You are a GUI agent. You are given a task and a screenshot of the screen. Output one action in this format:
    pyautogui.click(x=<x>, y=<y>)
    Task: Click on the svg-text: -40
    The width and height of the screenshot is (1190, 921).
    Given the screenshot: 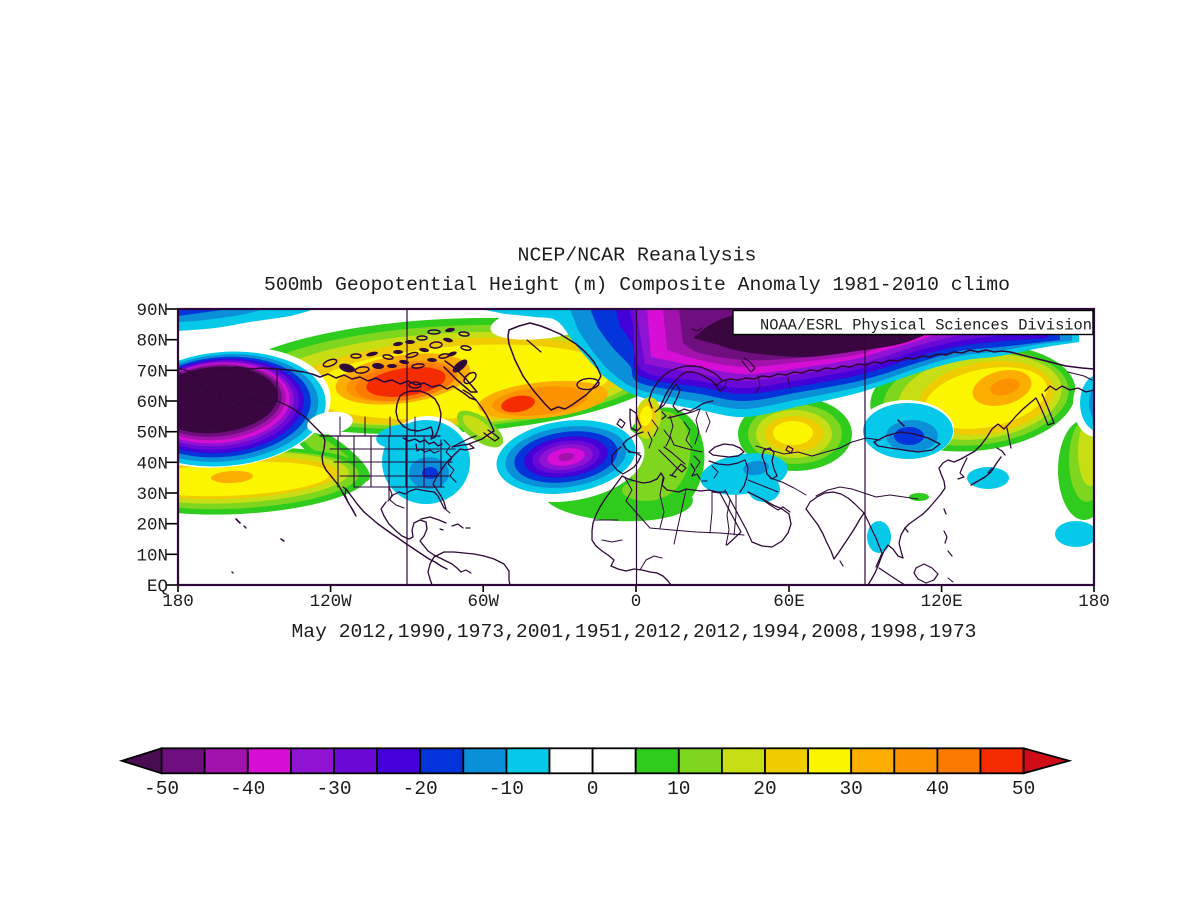 What is the action you would take?
    pyautogui.click(x=247, y=789)
    